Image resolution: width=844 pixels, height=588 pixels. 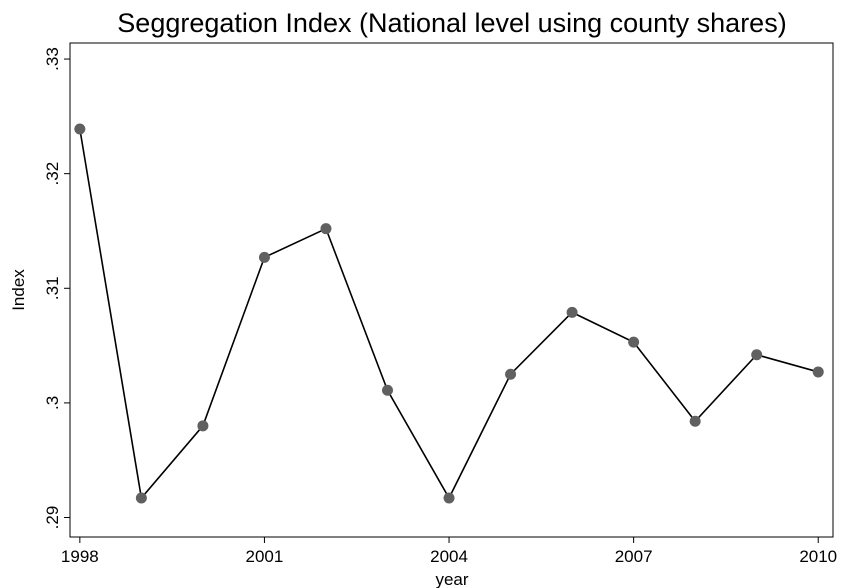 What do you see at coordinates (52, 518) in the screenshot?
I see `y-tick-label: .29` at bounding box center [52, 518].